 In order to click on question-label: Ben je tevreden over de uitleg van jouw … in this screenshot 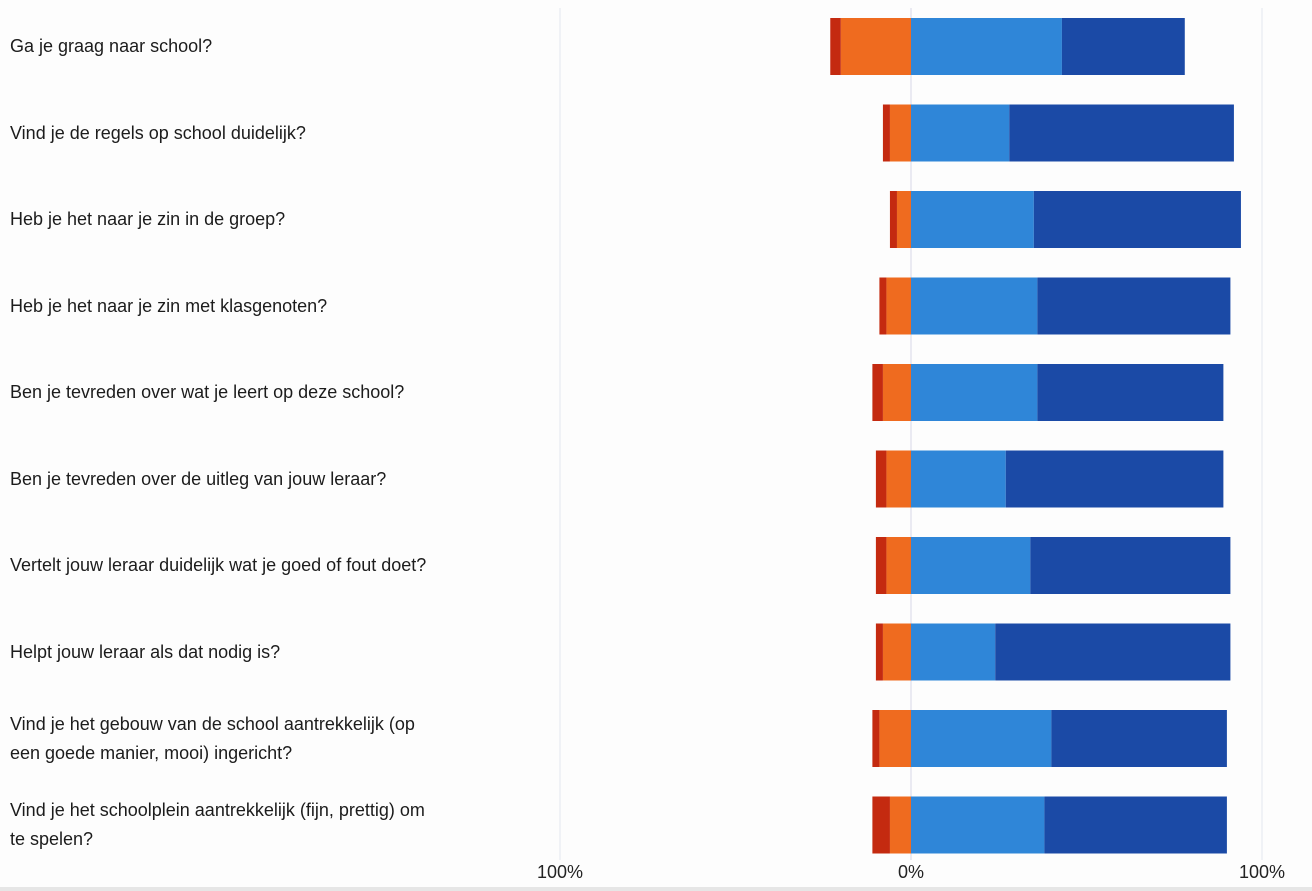, I will do `click(198, 478)`.